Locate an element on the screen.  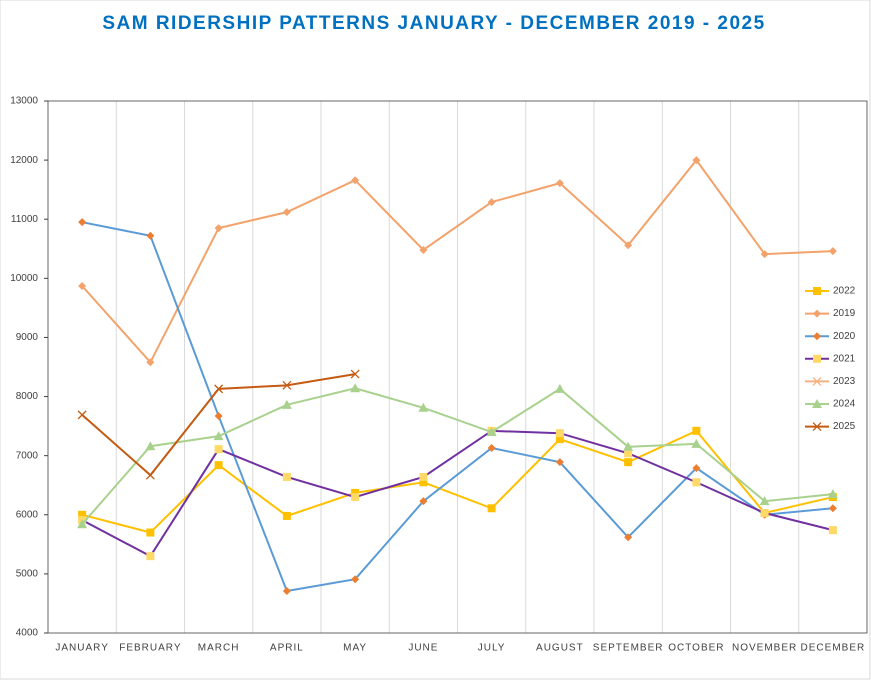
x-tick-label: NOVEMBER is located at coordinates (764, 648).